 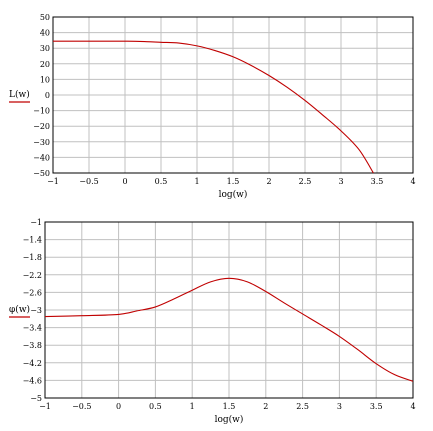 I want to click on y-tick-label: −10, so click(x=41, y=111).